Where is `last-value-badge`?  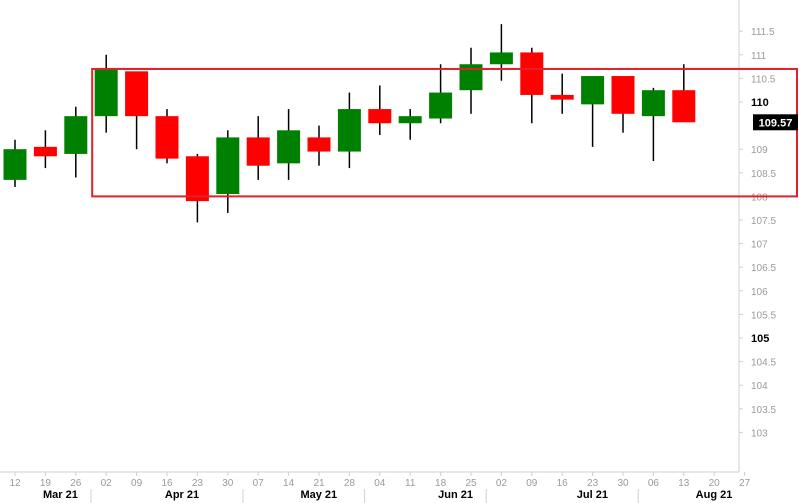
last-value-badge is located at coordinates (775, 122).